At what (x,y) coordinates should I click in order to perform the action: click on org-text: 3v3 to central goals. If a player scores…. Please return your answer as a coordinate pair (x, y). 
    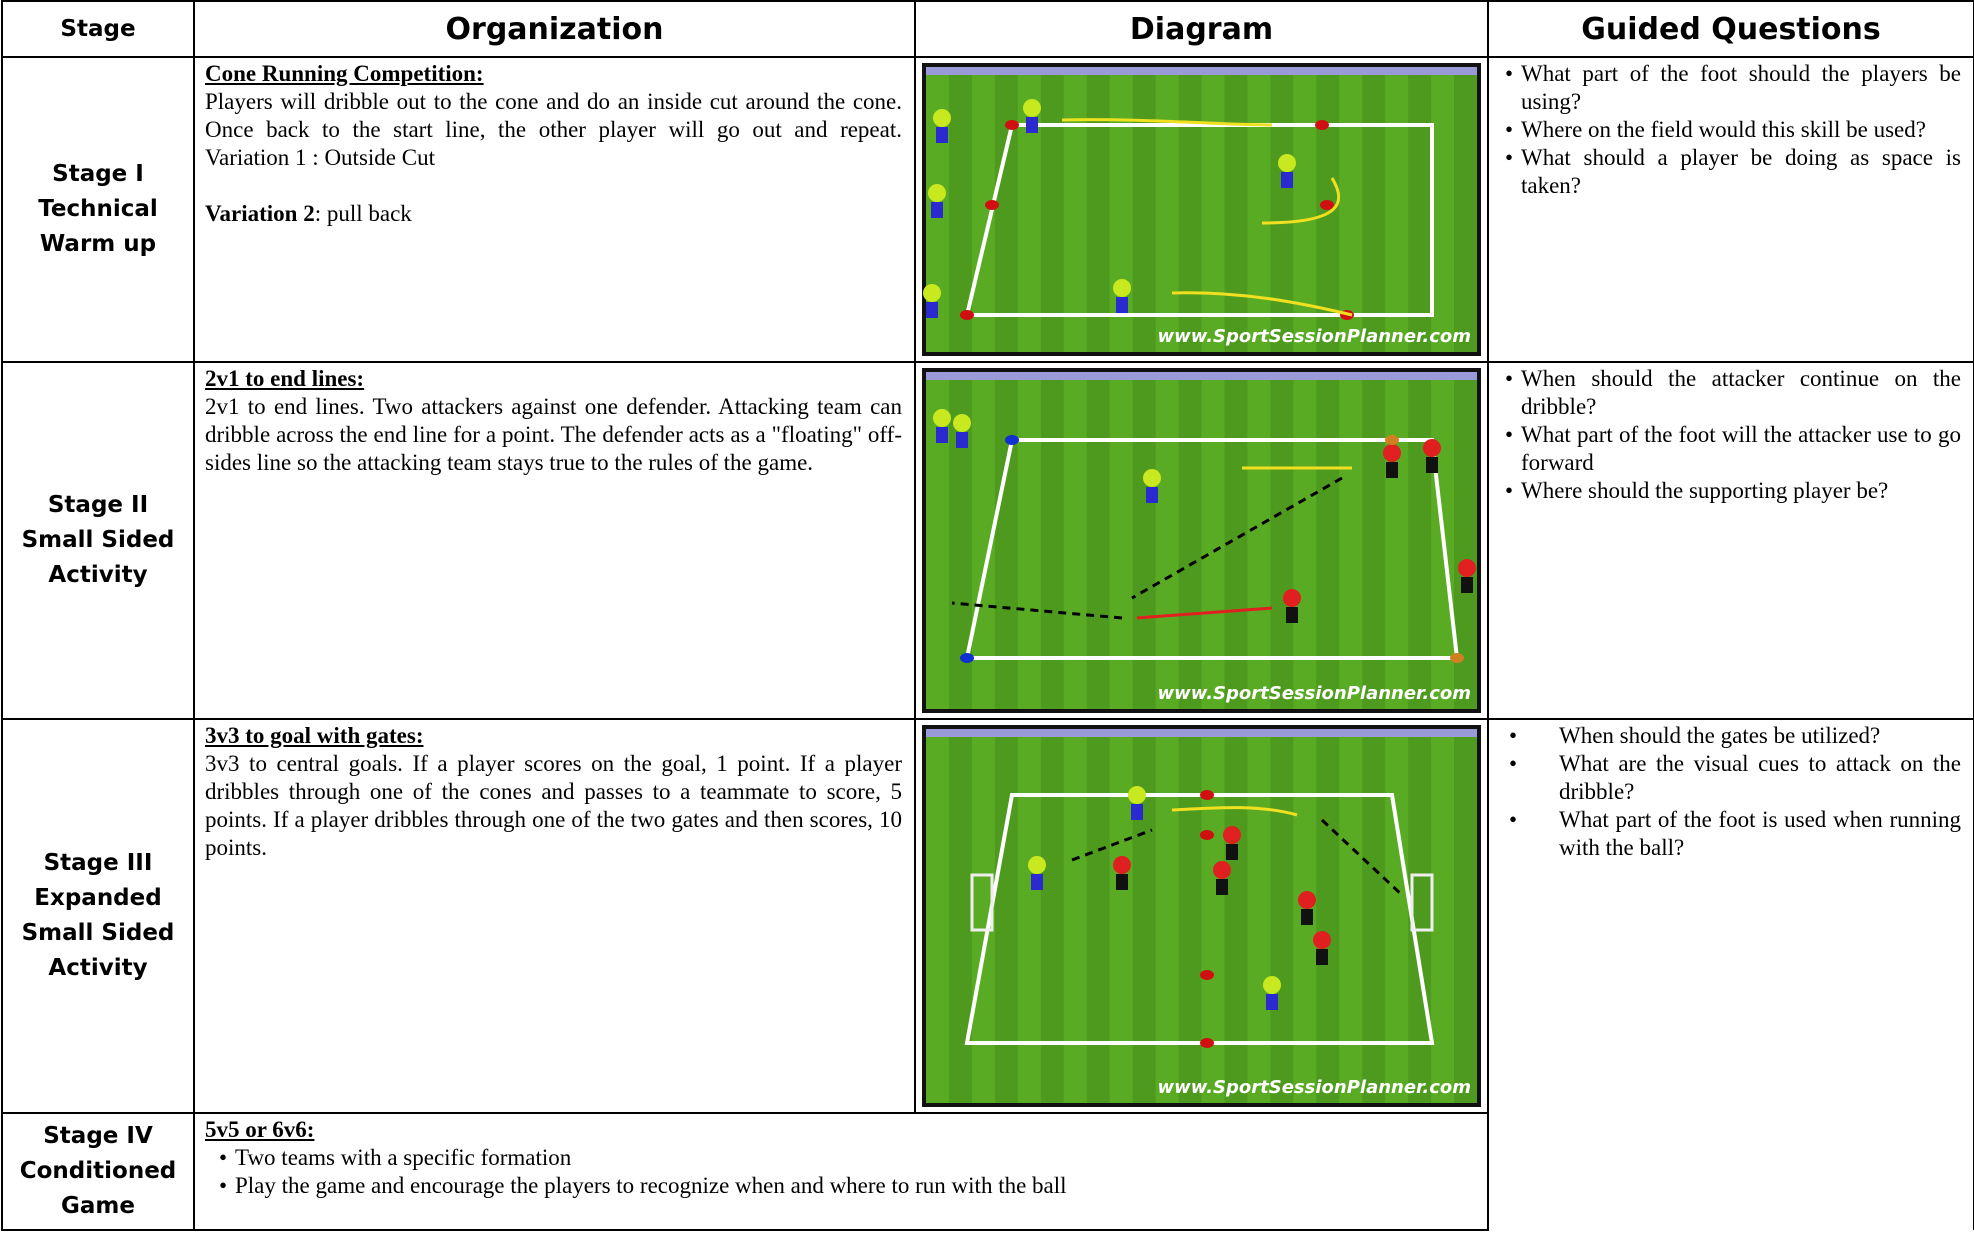
    Looking at the image, I should click on (553, 805).